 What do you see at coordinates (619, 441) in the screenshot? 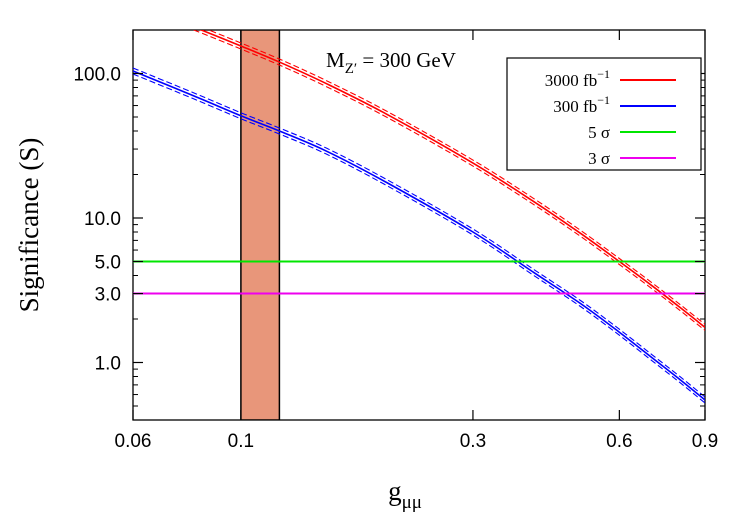
I see `x-tick-label: 0.6` at bounding box center [619, 441].